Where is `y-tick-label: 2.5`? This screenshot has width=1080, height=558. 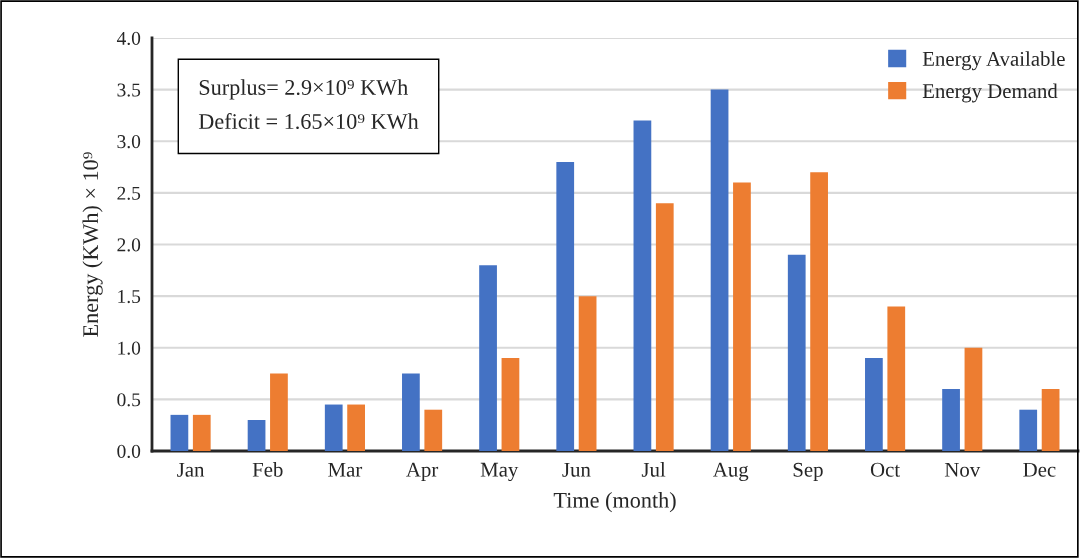
y-tick-label: 2.5 is located at coordinates (129, 193).